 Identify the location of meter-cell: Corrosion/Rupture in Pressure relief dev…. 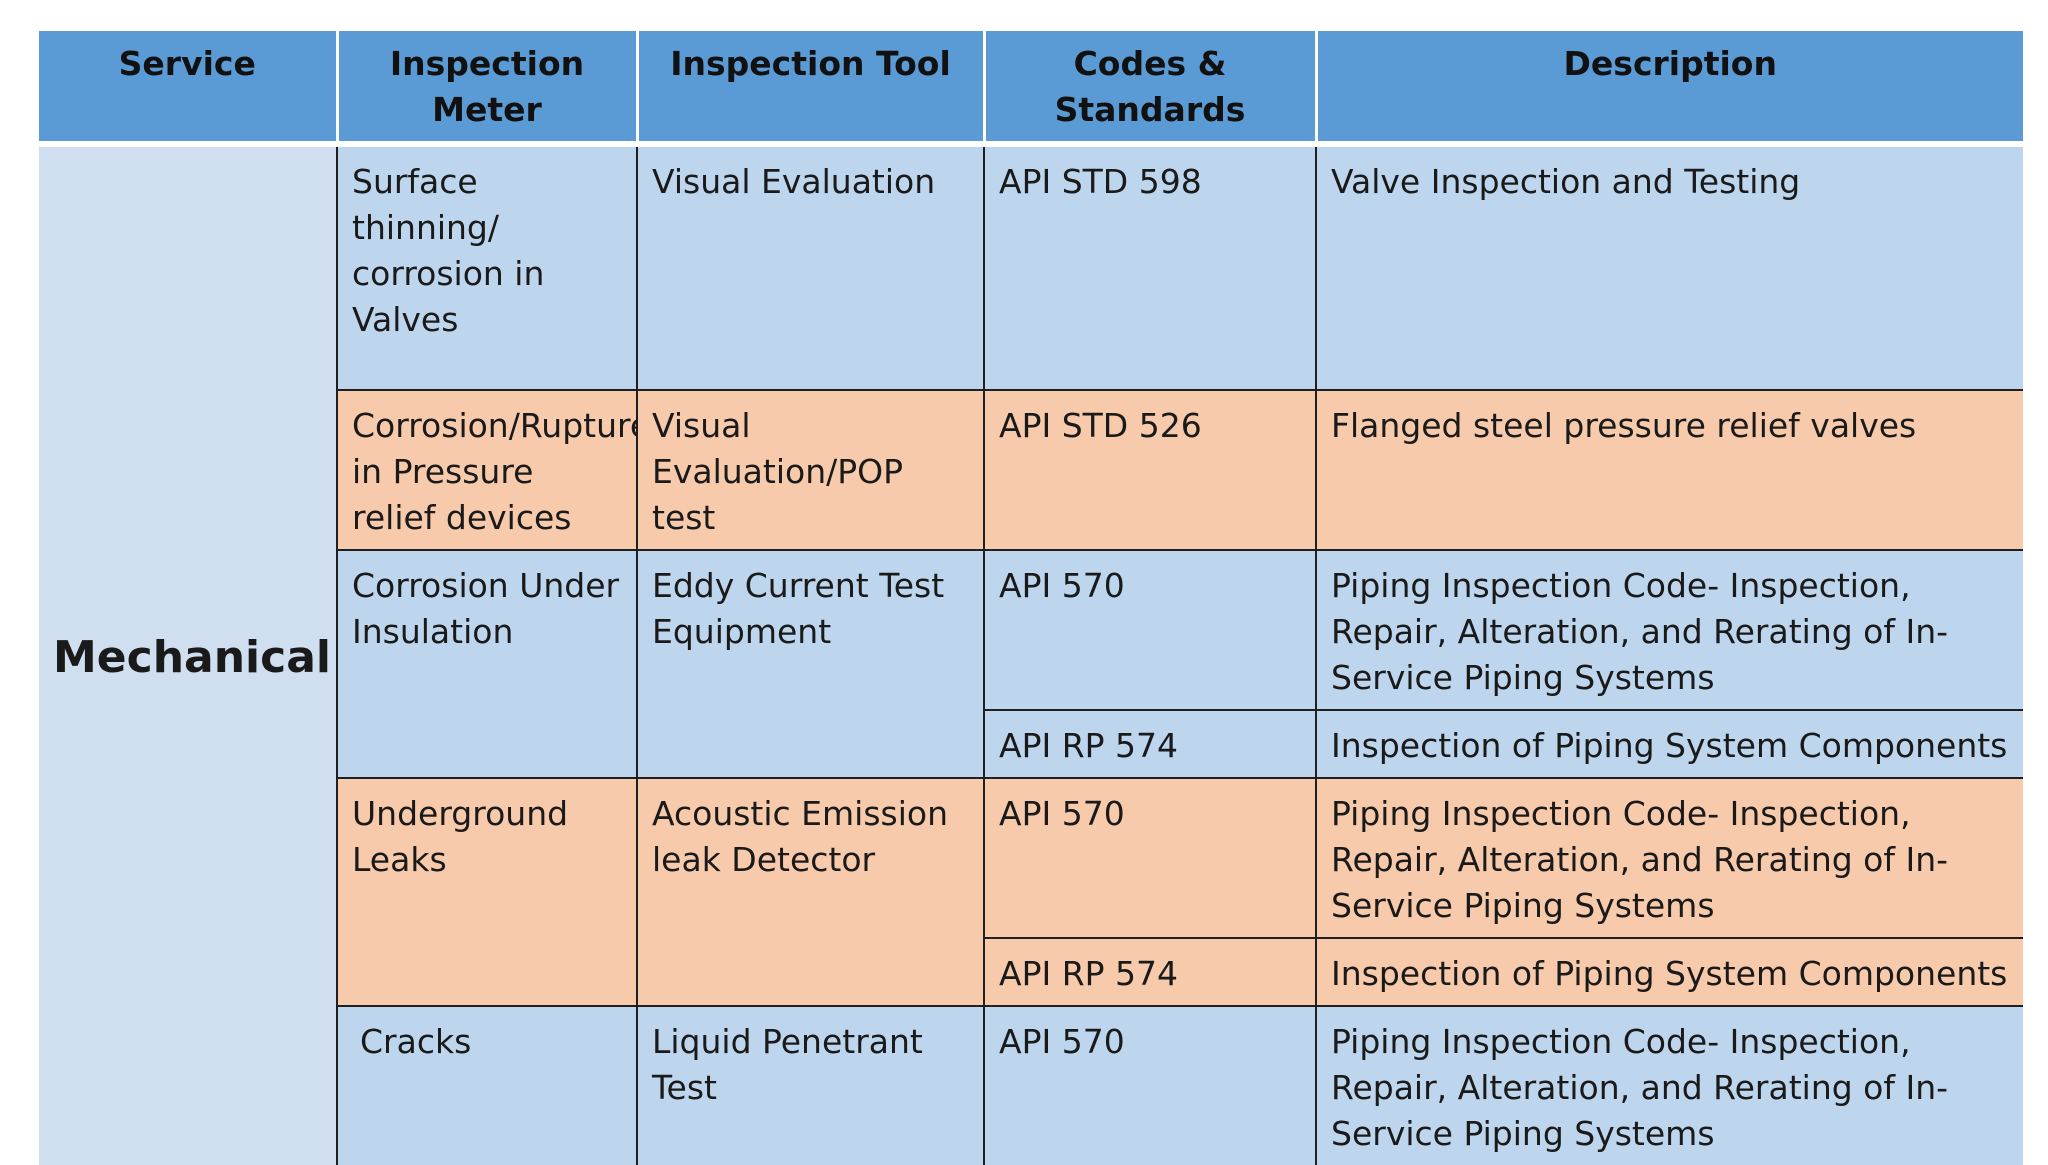
(487, 470).